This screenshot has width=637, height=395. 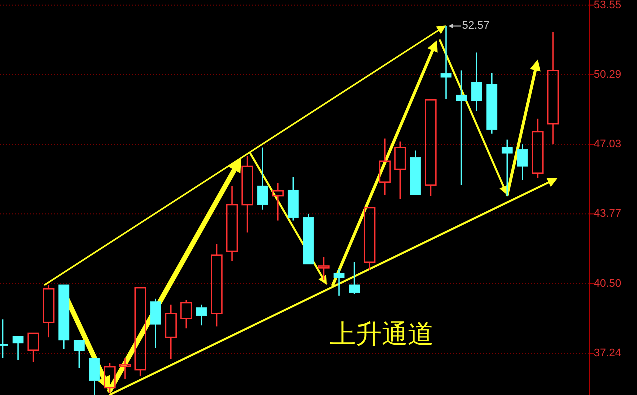 I want to click on y-tick-label: 47.03, so click(x=608, y=144).